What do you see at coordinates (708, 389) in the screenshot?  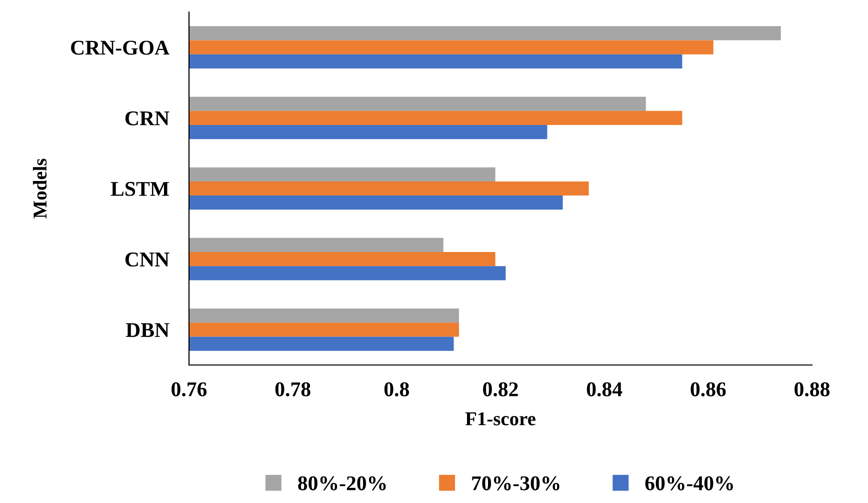 I see `x-tick-label: 0.86` at bounding box center [708, 389].